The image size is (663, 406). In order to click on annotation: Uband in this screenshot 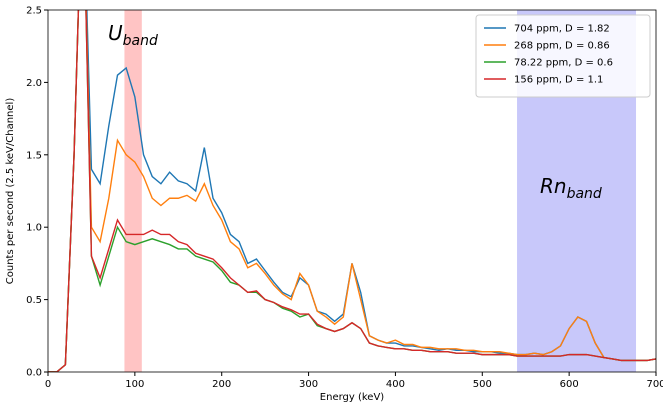, I will do `click(133, 35)`.